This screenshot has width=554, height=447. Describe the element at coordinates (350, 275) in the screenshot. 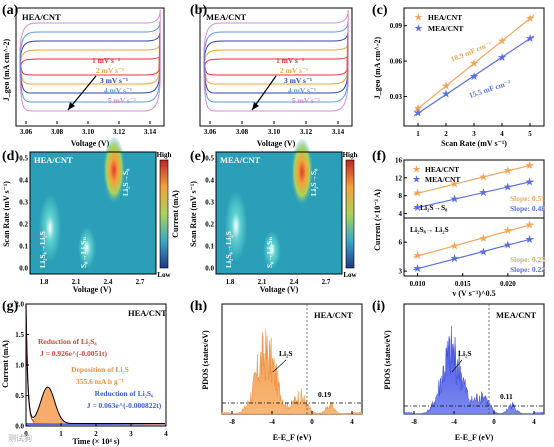

I see `heatmap-e-cbar-low: Low` at that location.